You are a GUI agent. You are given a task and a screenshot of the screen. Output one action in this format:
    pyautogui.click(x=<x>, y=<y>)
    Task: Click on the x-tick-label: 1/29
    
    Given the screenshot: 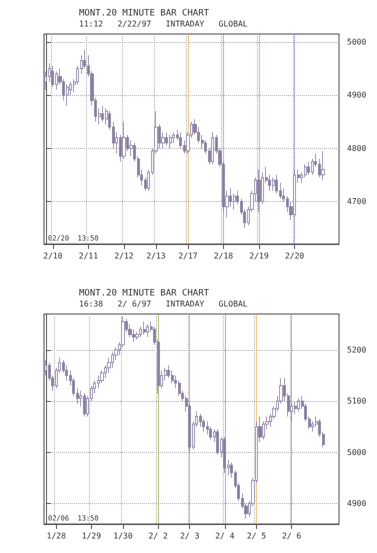 What is the action you would take?
    pyautogui.click(x=92, y=536)
    